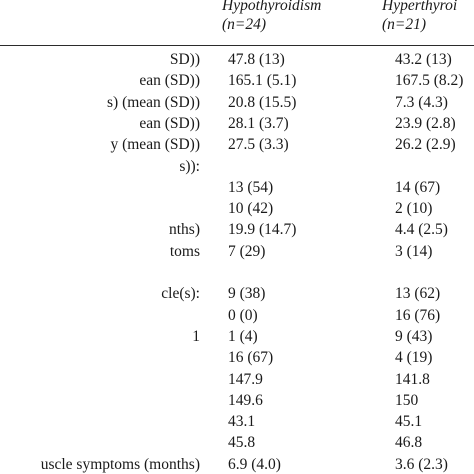 This screenshot has width=474, height=474. What do you see at coordinates (272, 7) in the screenshot?
I see `column-header-title: Hypothyroidism` at bounding box center [272, 7].